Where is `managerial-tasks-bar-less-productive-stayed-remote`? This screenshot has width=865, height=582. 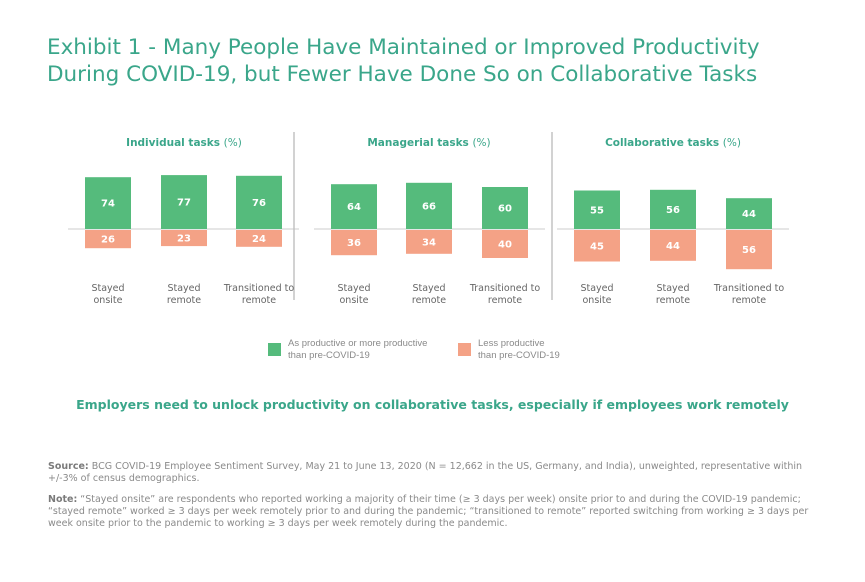 managerial-tasks-bar-less-productive-stayed-remote is located at coordinates (429, 242).